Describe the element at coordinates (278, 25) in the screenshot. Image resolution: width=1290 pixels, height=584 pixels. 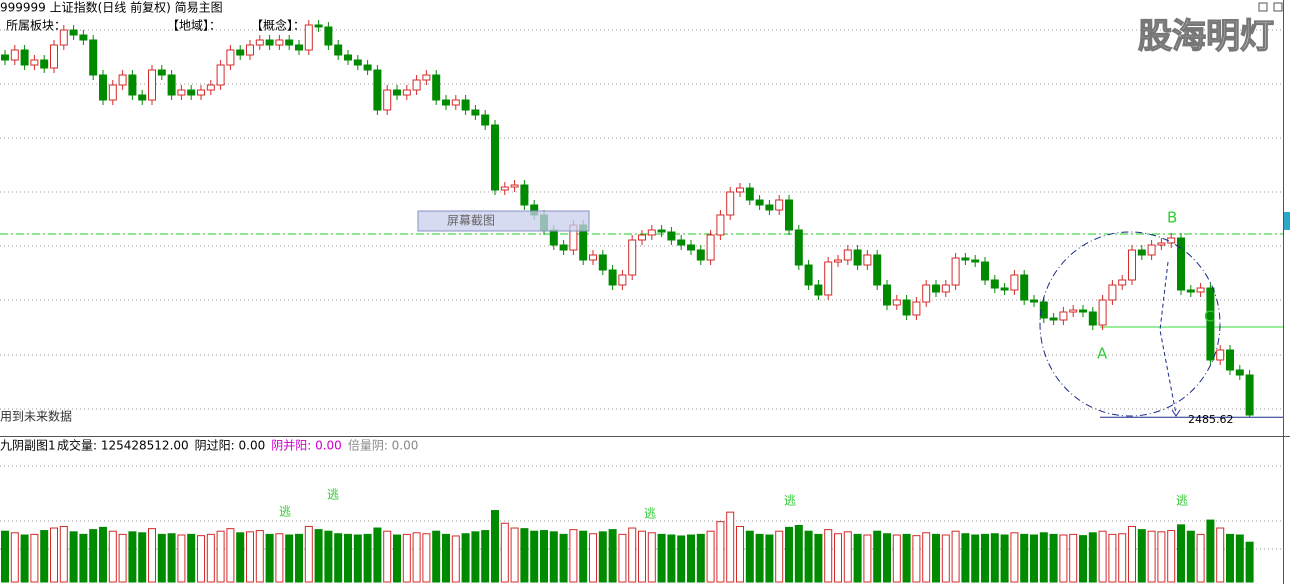
I see `concept-label: 【概念】：` at that location.